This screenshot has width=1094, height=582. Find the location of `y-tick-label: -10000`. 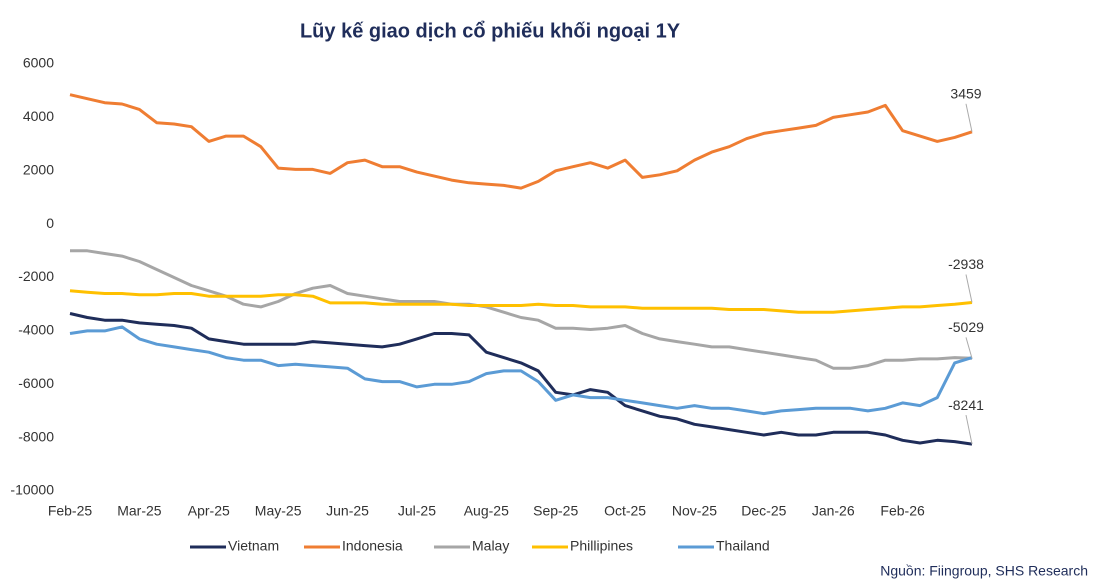

y-tick-label: -10000 is located at coordinates (32, 490).